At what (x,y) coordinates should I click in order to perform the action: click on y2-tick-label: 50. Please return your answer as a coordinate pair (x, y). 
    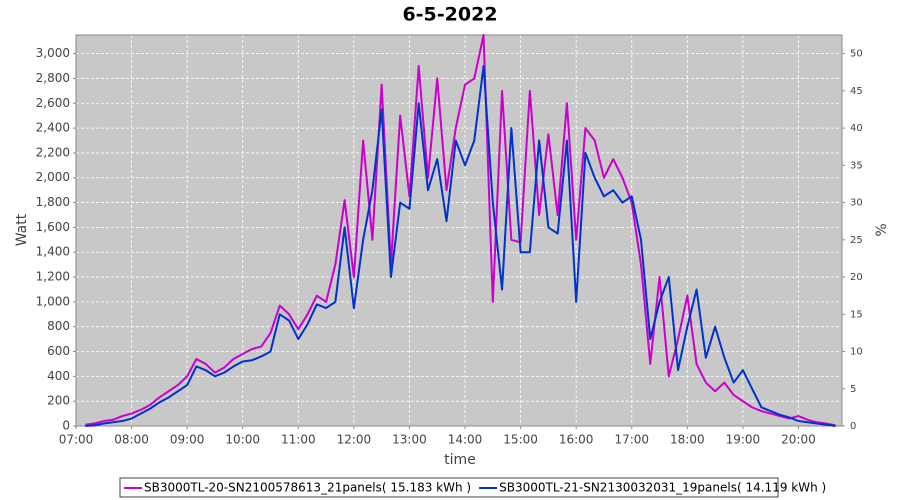
    Looking at the image, I should click on (856, 54).